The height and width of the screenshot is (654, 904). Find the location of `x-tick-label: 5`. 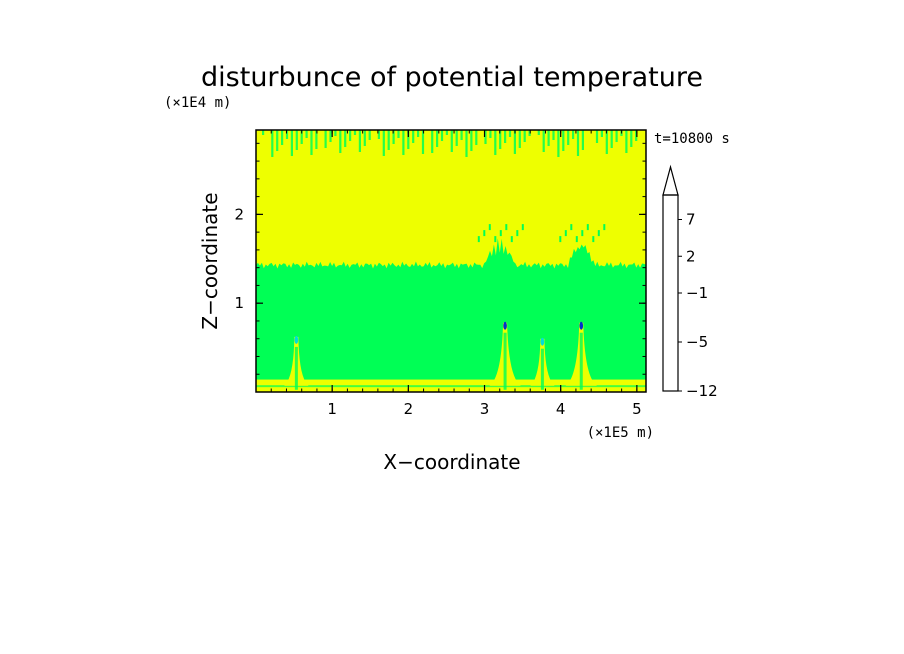

x-tick-label: 5 is located at coordinates (637, 409).